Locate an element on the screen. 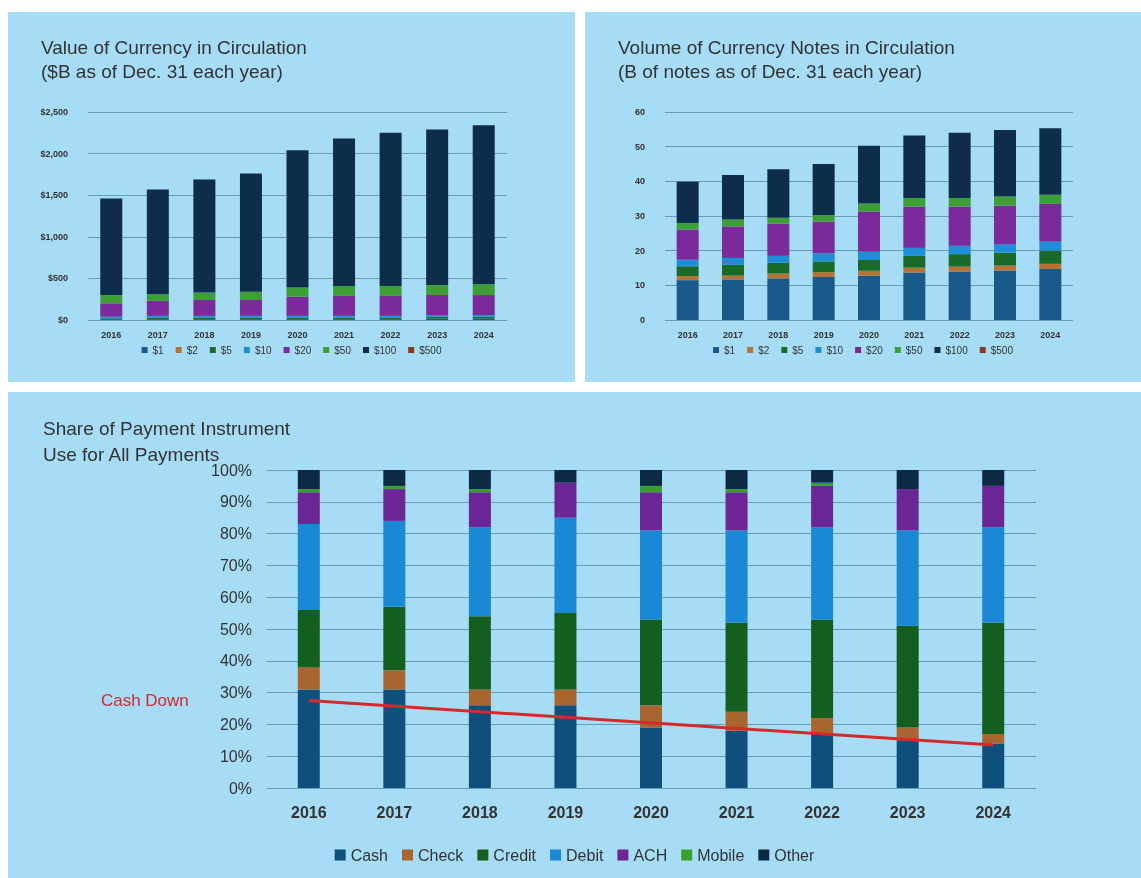 Image resolution: width=1141 pixels, height=878 pixels. y-tick-label: 50% is located at coordinates (235, 629).